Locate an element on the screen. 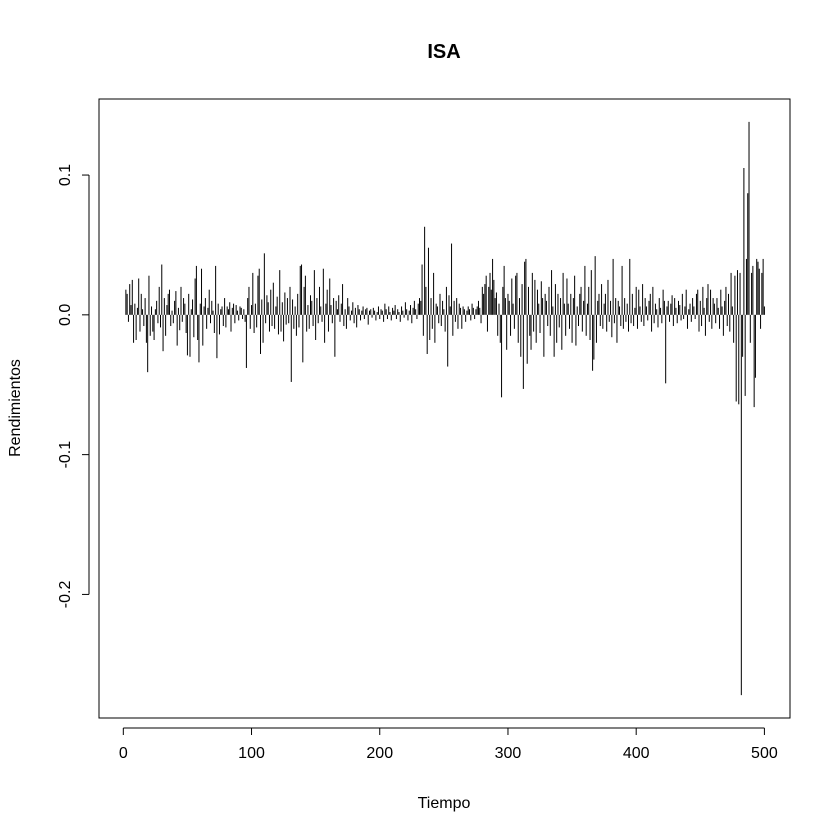  y-axis-label: Rendimientos is located at coordinates (15, 408).